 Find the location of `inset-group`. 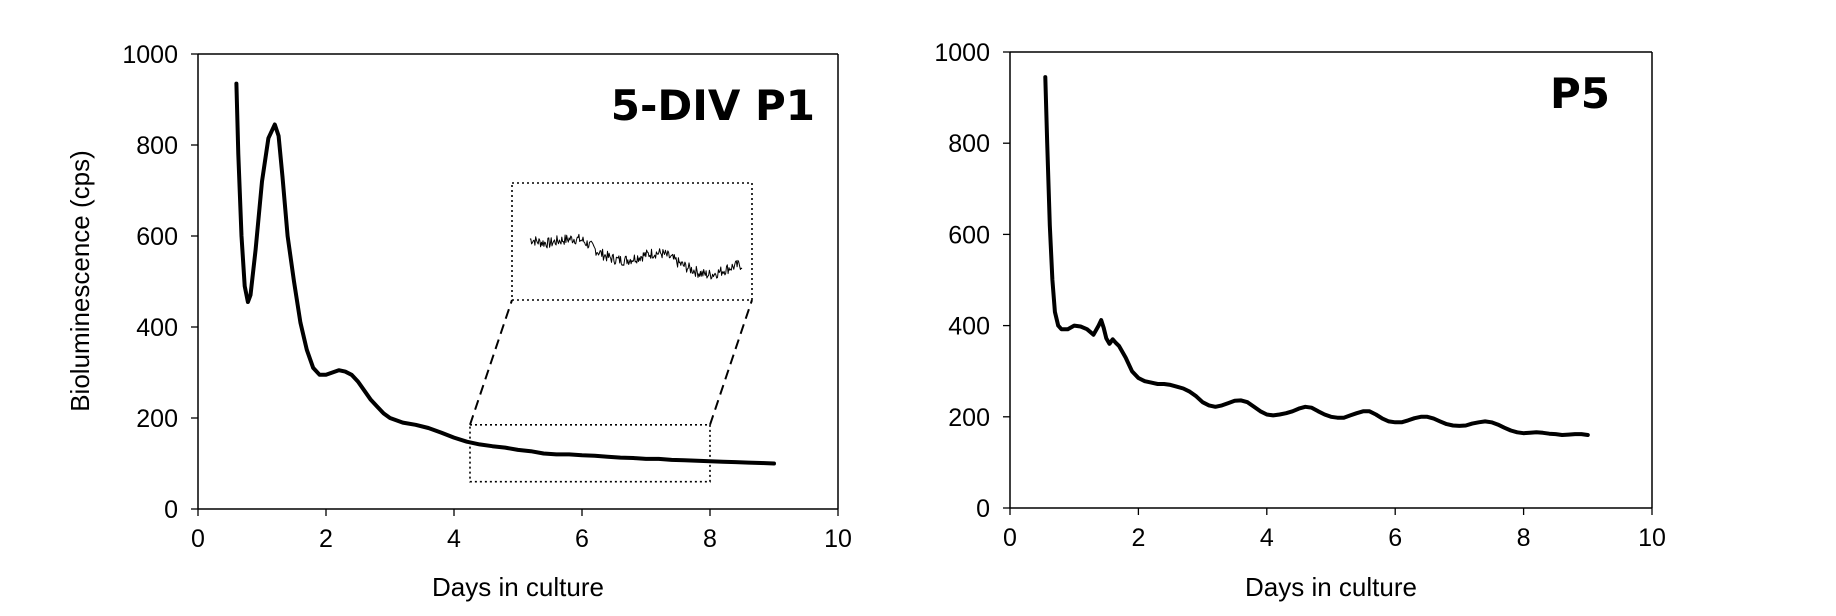

inset-group is located at coordinates (611, 332).